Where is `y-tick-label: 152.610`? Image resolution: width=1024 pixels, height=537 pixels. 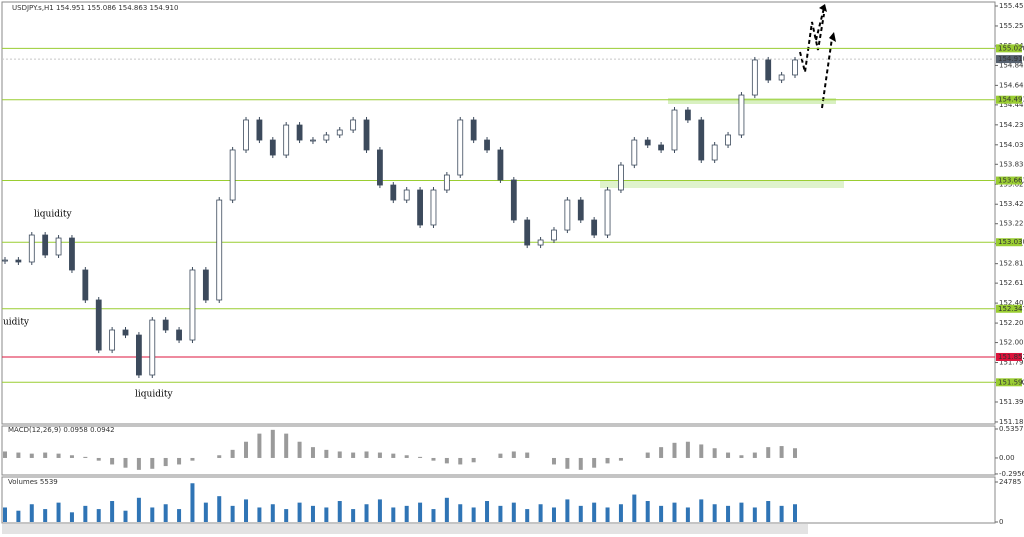 y-tick-label: 152.610 is located at coordinates (1011, 283).